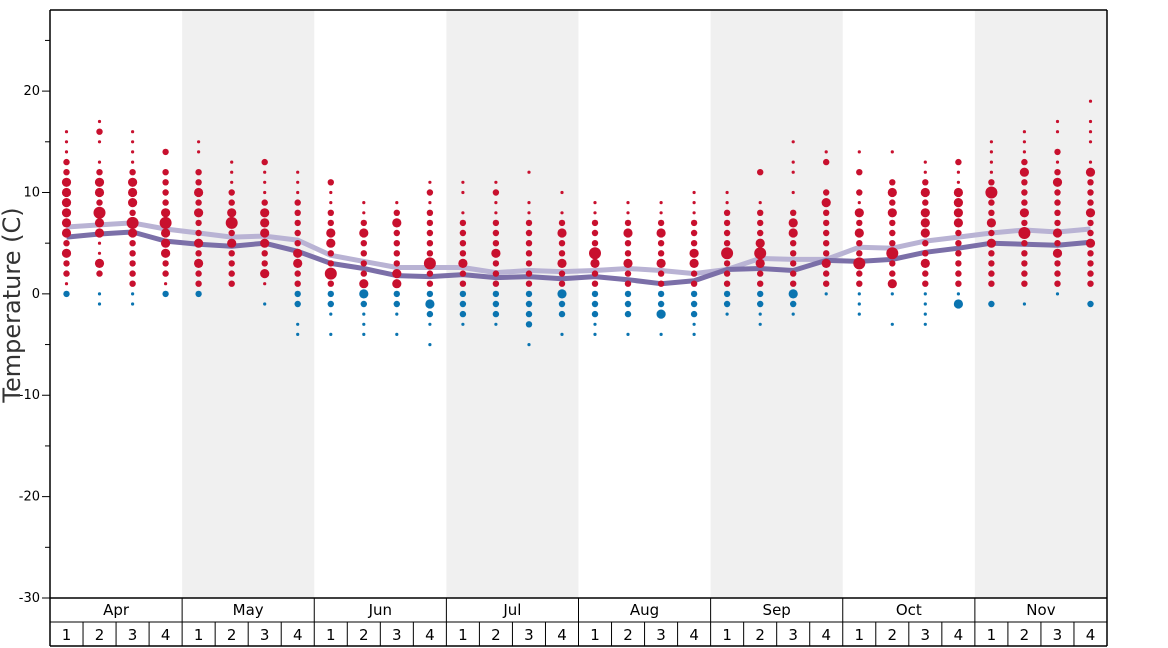 The height and width of the screenshot is (648, 1168). Describe the element at coordinates (578, 248) in the screenshot. I see `upper-line` at that location.